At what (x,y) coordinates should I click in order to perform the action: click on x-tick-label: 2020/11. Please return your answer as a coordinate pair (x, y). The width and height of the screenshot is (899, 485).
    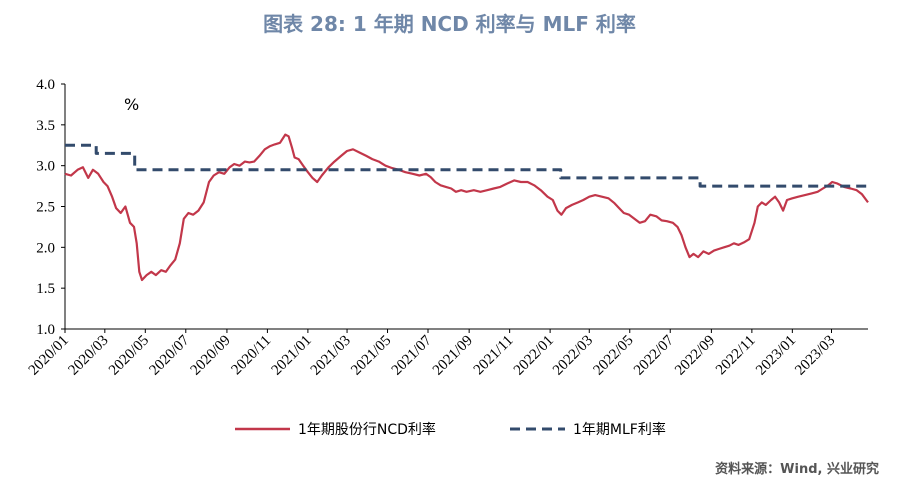
    Looking at the image, I should click on (252, 356).